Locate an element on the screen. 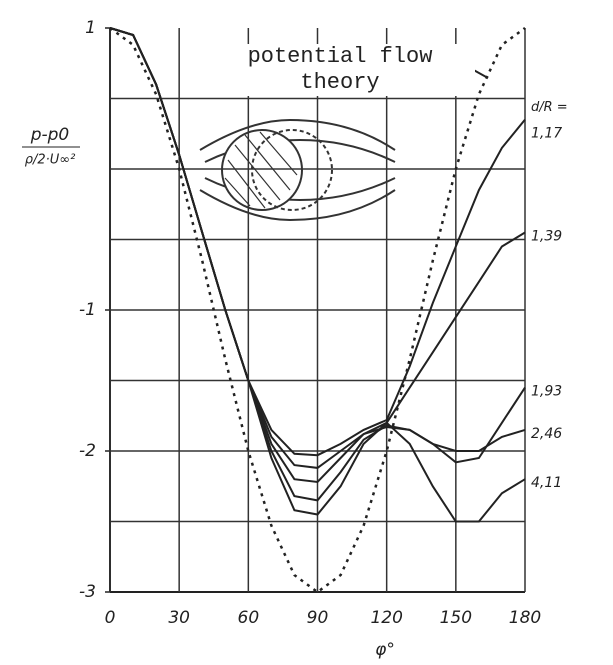 This screenshot has height=665, width=613. x-tick-label: 30 is located at coordinates (179, 618).